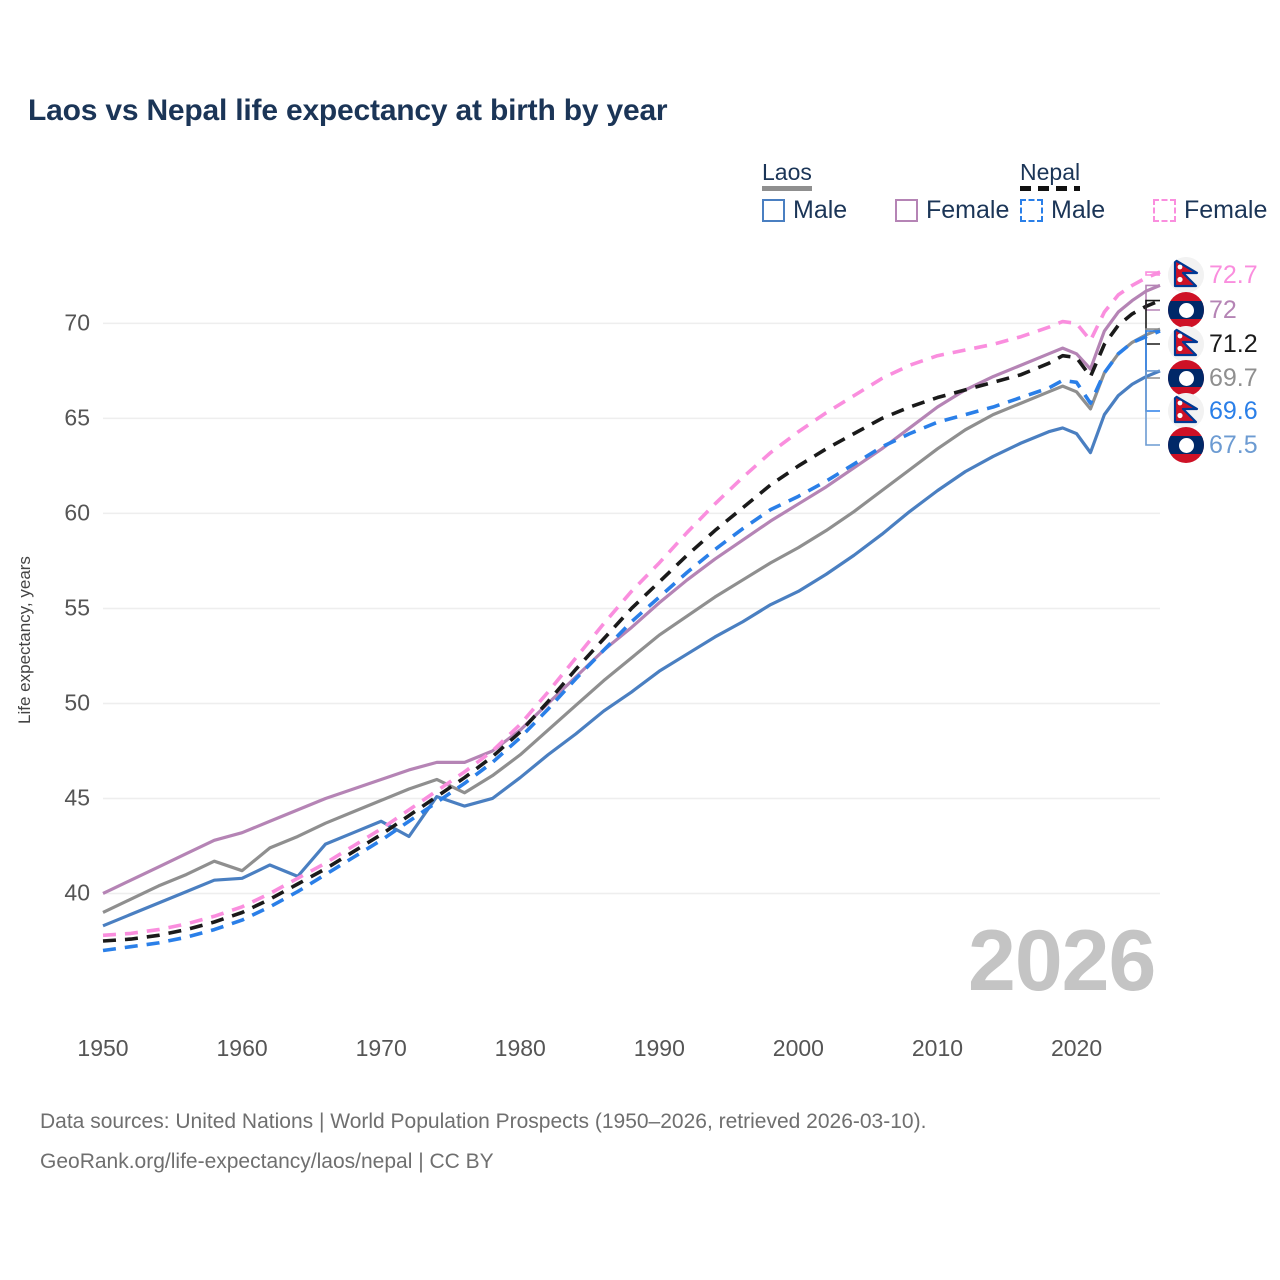 This screenshot has width=1280, height=1280. I want to click on end-label-laos-67.5: 67.5, so click(1213, 445).